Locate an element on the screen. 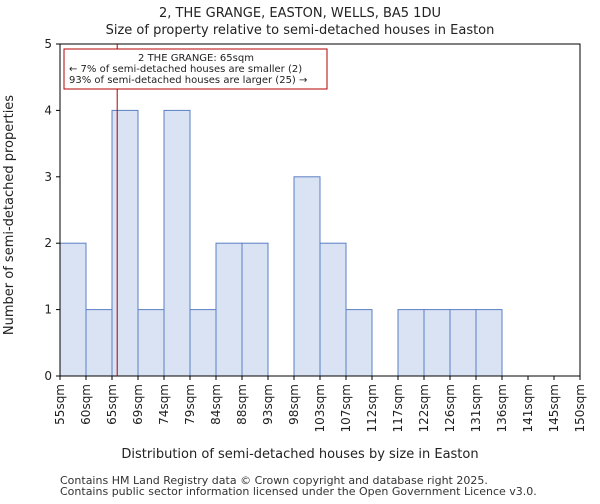  x-tick-label-55sqm: 55sqm is located at coordinates (60, 404).